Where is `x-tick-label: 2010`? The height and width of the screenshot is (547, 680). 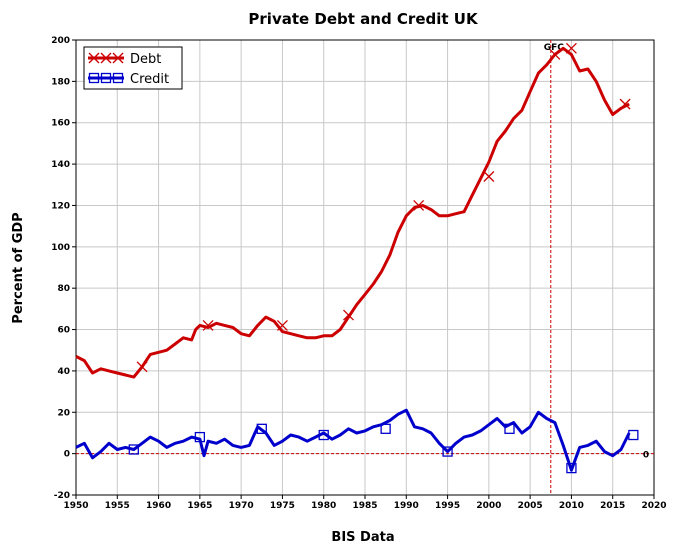 x-tick-label: 2010 is located at coordinates (571, 506).